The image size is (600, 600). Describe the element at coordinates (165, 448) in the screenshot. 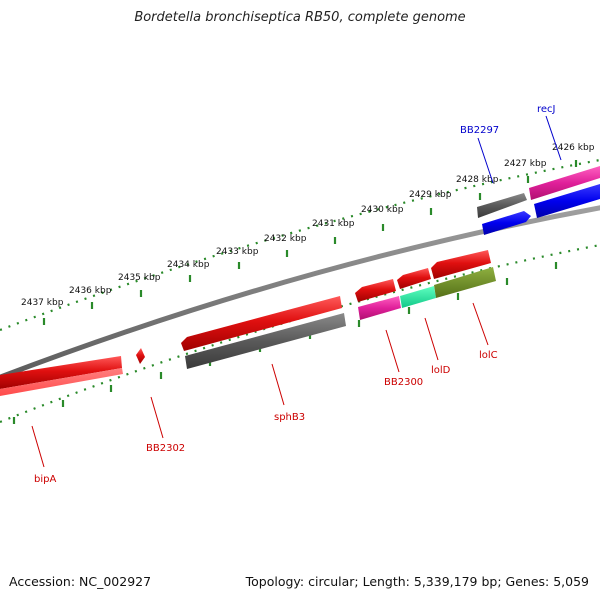

I see `gene-label-BB2302: BB2302` at that location.